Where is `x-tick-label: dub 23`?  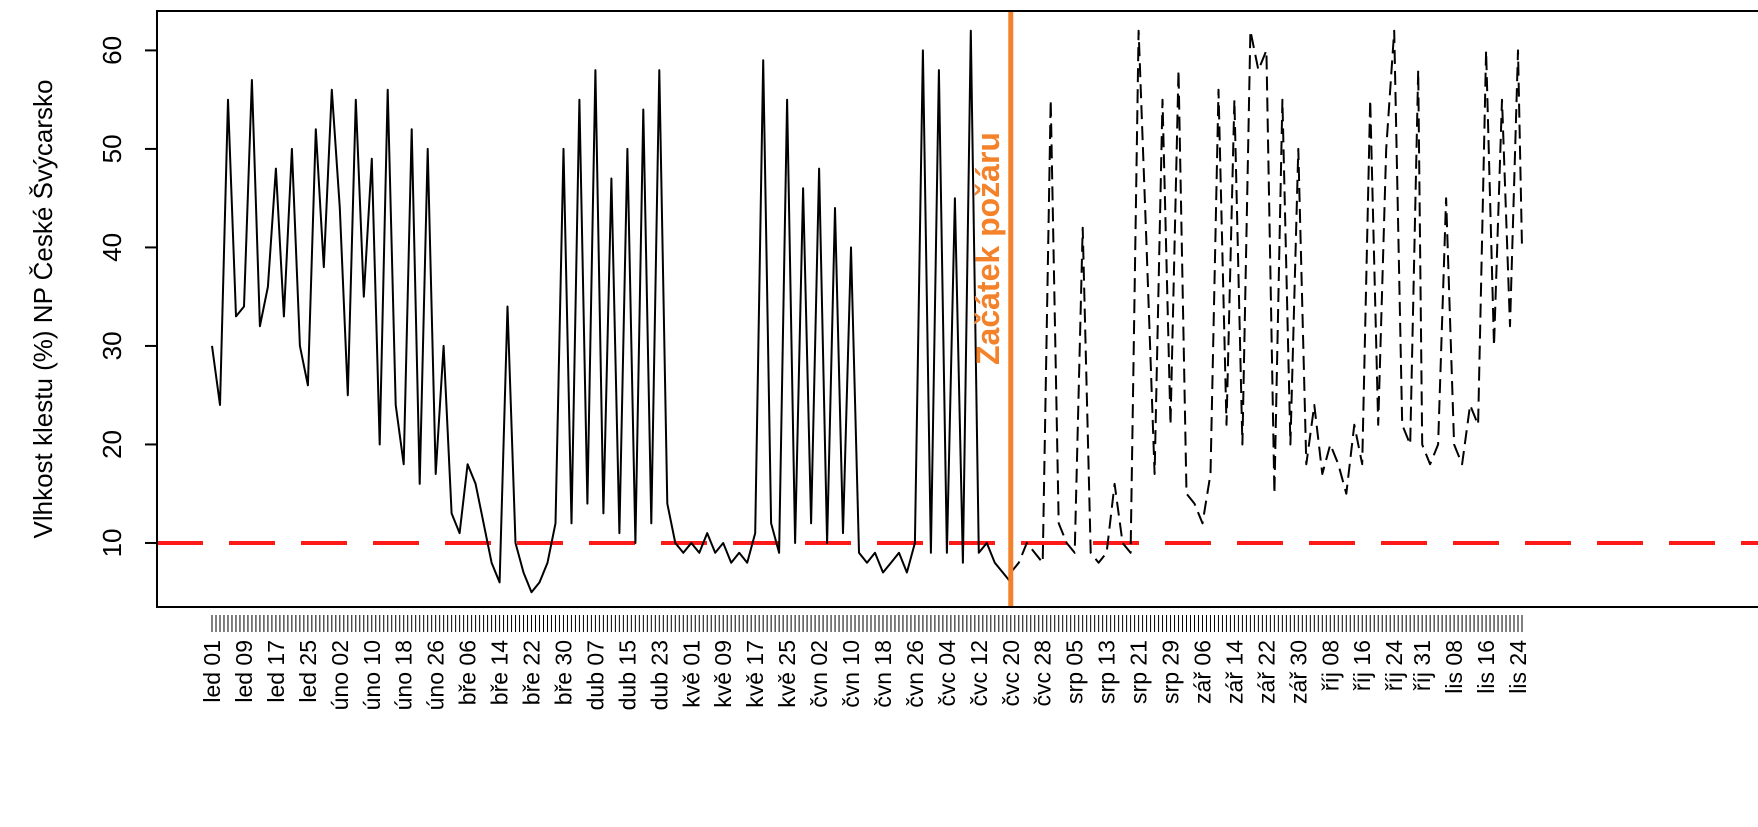
x-tick-label: dub 23 is located at coordinates (659, 675).